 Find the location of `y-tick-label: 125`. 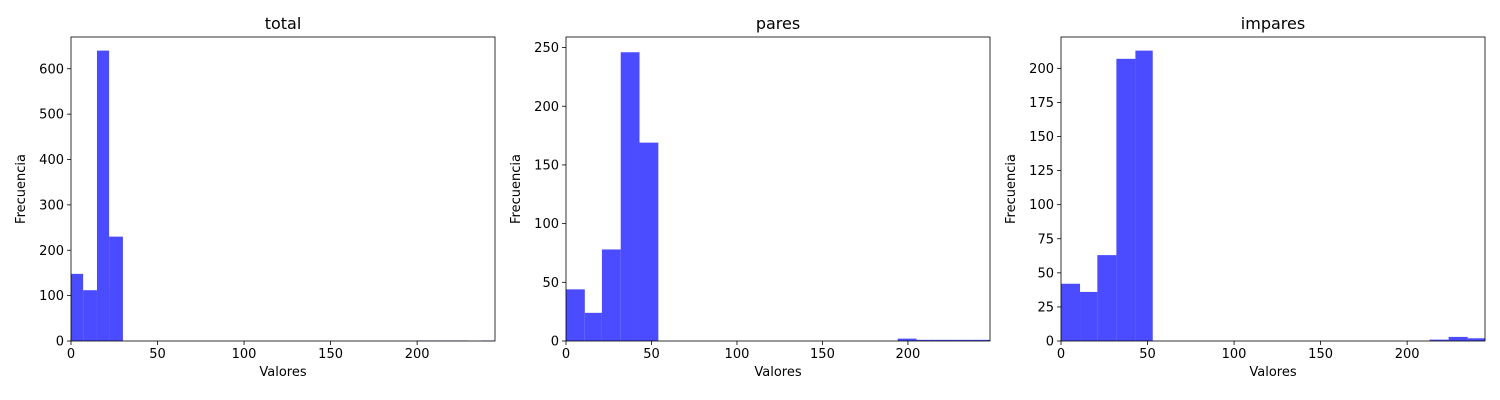

y-tick-label: 125 is located at coordinates (1041, 171).